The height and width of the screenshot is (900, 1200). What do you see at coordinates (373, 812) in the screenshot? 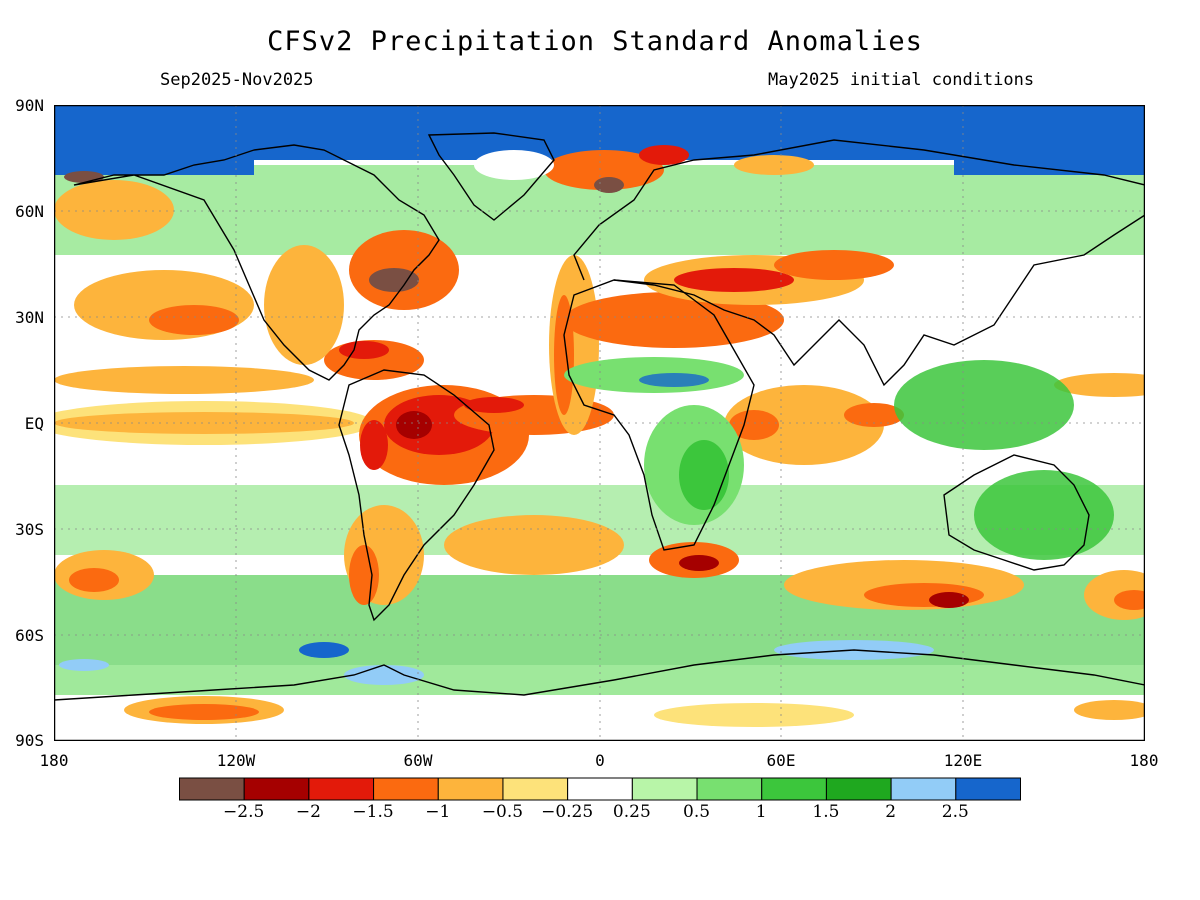
I see `legend-label: −1.5` at bounding box center [373, 812].